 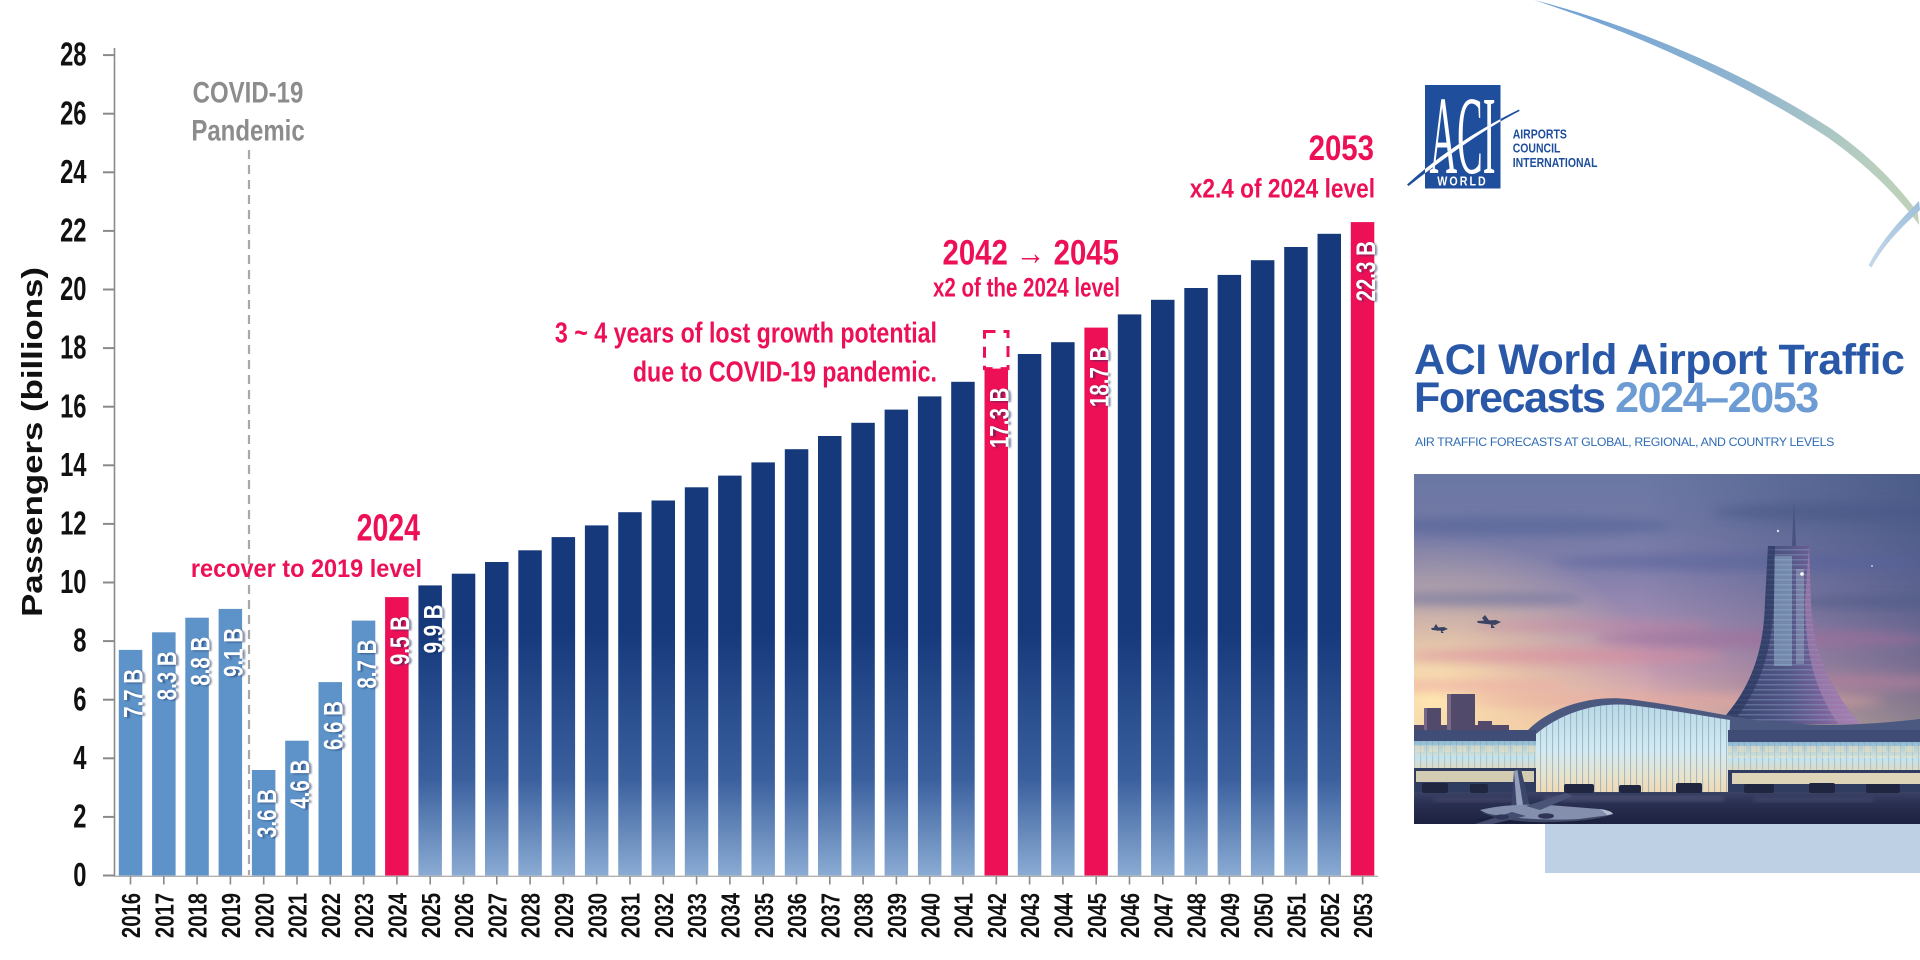 I want to click on svg-text: 2051, so click(x=1296, y=915).